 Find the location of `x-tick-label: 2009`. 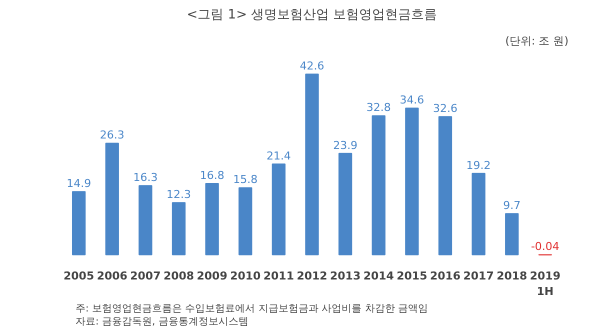

x-tick-label: 2009 is located at coordinates (212, 276).